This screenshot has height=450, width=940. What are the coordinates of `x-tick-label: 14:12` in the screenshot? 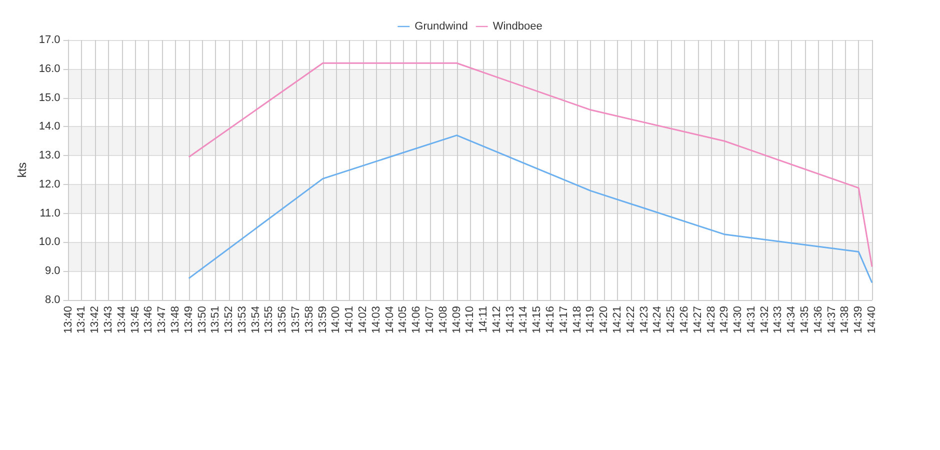 It's located at (496, 320).